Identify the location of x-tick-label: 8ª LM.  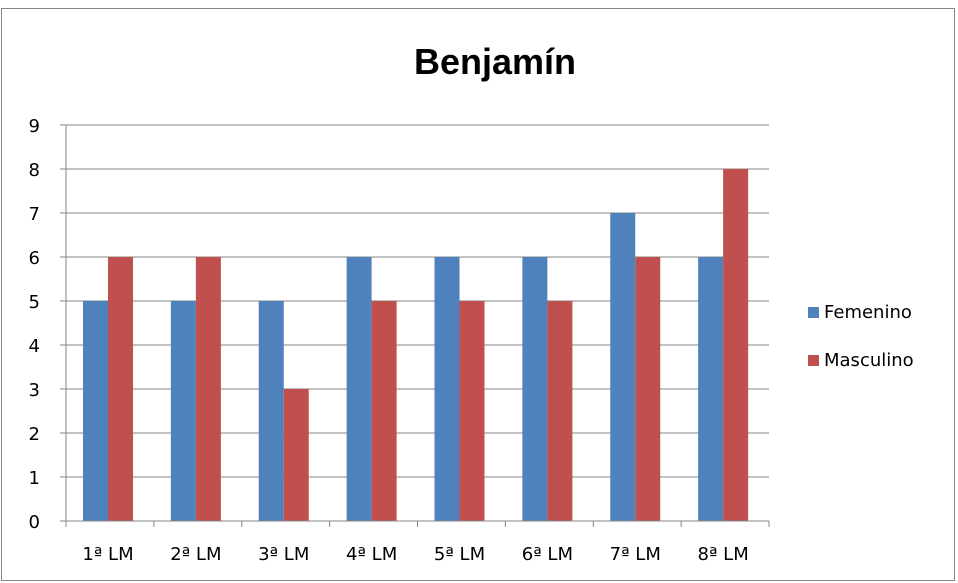
(723, 554).